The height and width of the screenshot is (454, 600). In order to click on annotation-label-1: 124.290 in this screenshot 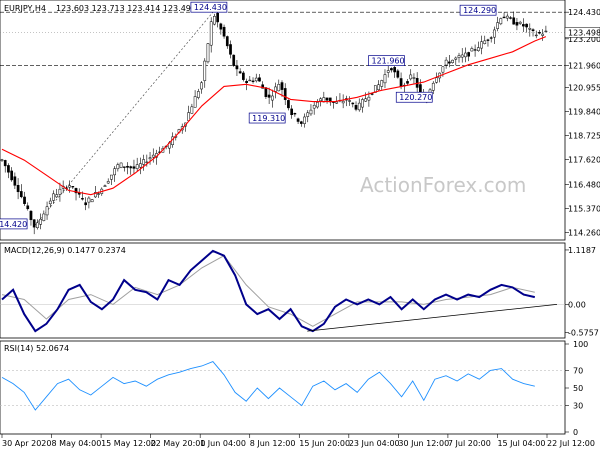, I will do `click(479, 10)`.